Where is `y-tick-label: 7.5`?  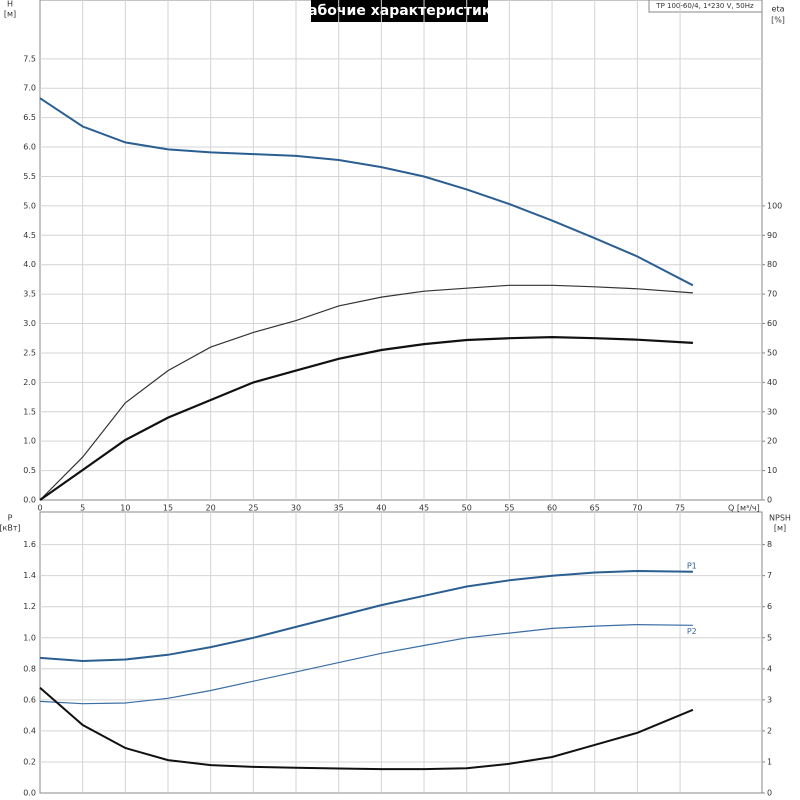 y-tick-label: 7.5 is located at coordinates (29, 58).